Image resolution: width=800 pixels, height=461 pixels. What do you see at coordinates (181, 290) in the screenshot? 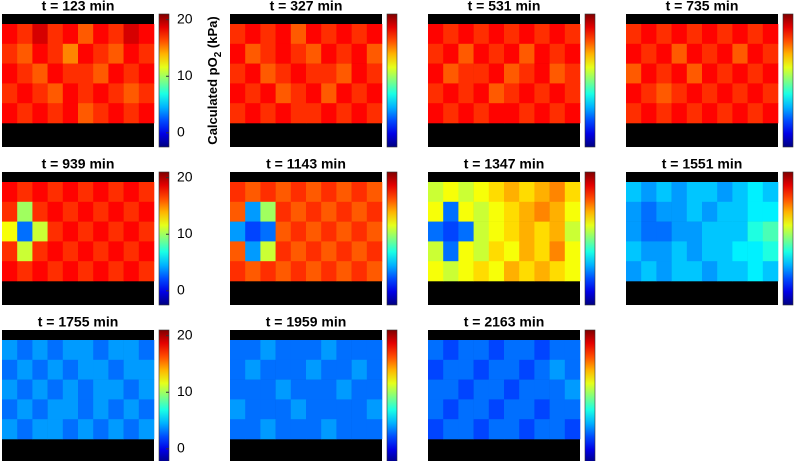
I see `colorbar-tick-label: 0` at bounding box center [181, 290].